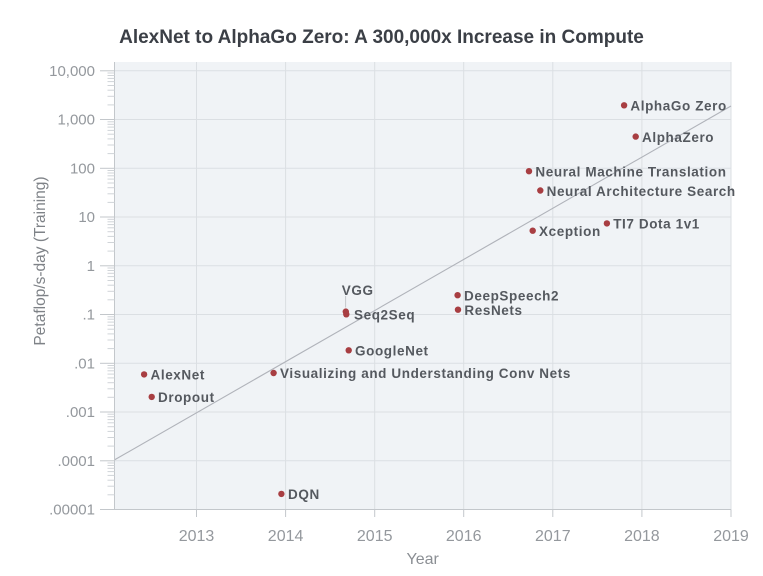  I want to click on svg-text: 2015, so click(375, 536).